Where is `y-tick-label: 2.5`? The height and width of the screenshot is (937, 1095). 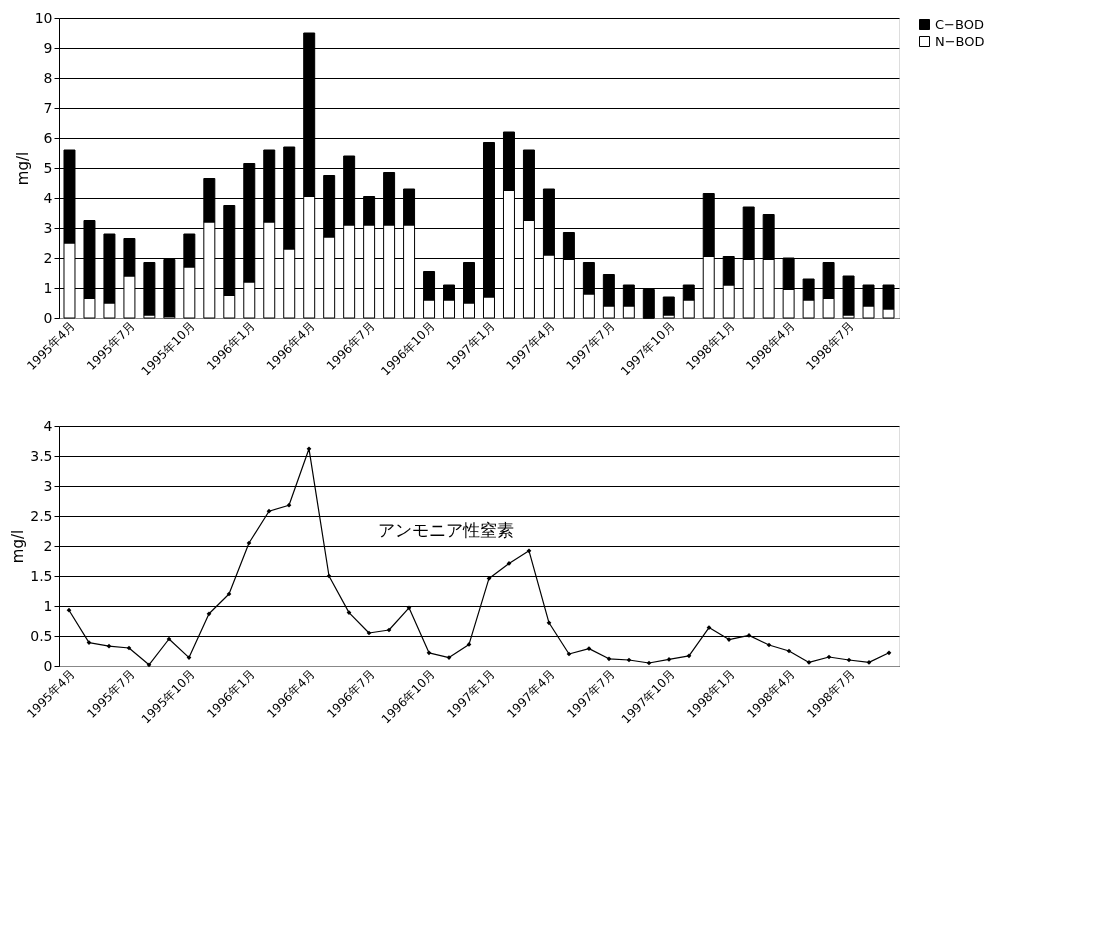
y-tick-label: 2.5 is located at coordinates (41, 515).